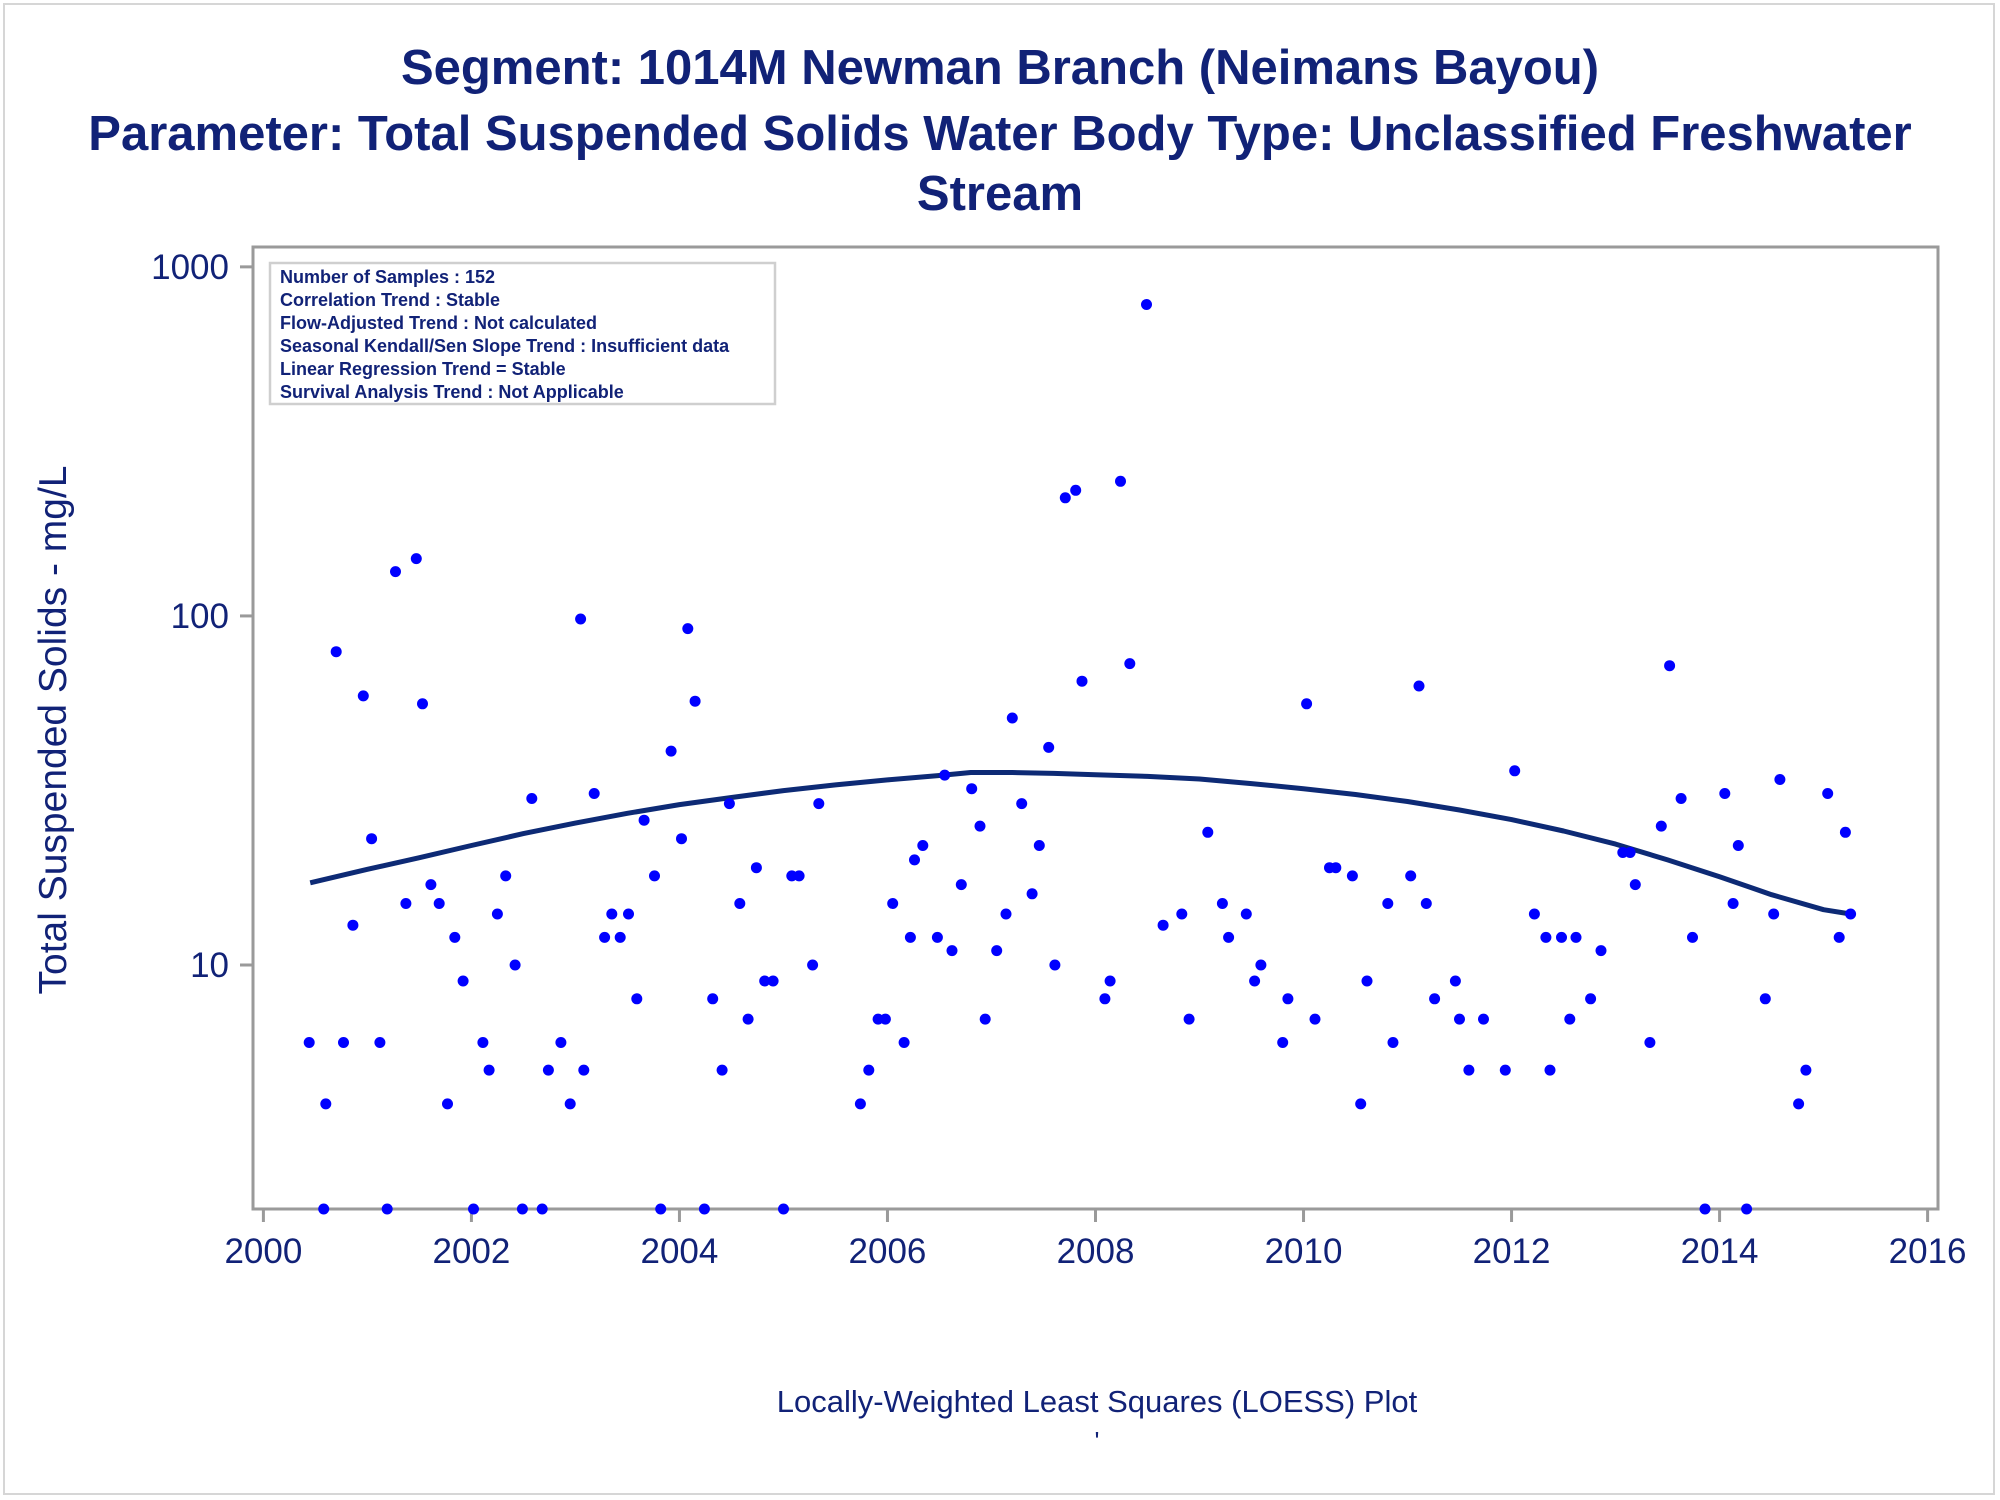 The width and height of the screenshot is (2000, 1500). I want to click on stats-box-border, so click(522, 333).